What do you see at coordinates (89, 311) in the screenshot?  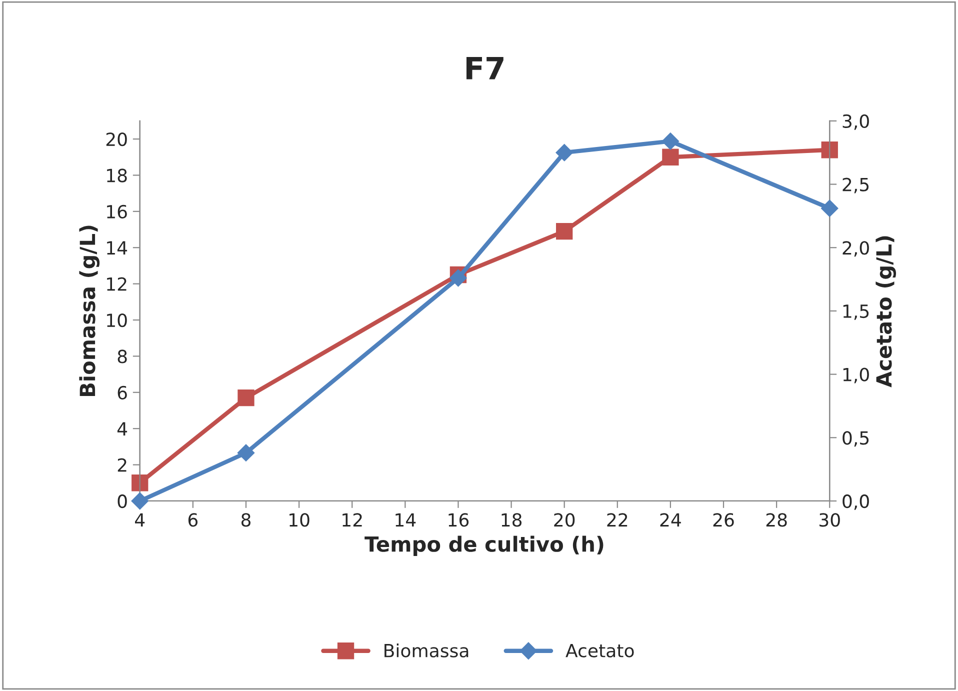 I see `y-axis-title: Biomassa (g/L)` at bounding box center [89, 311].